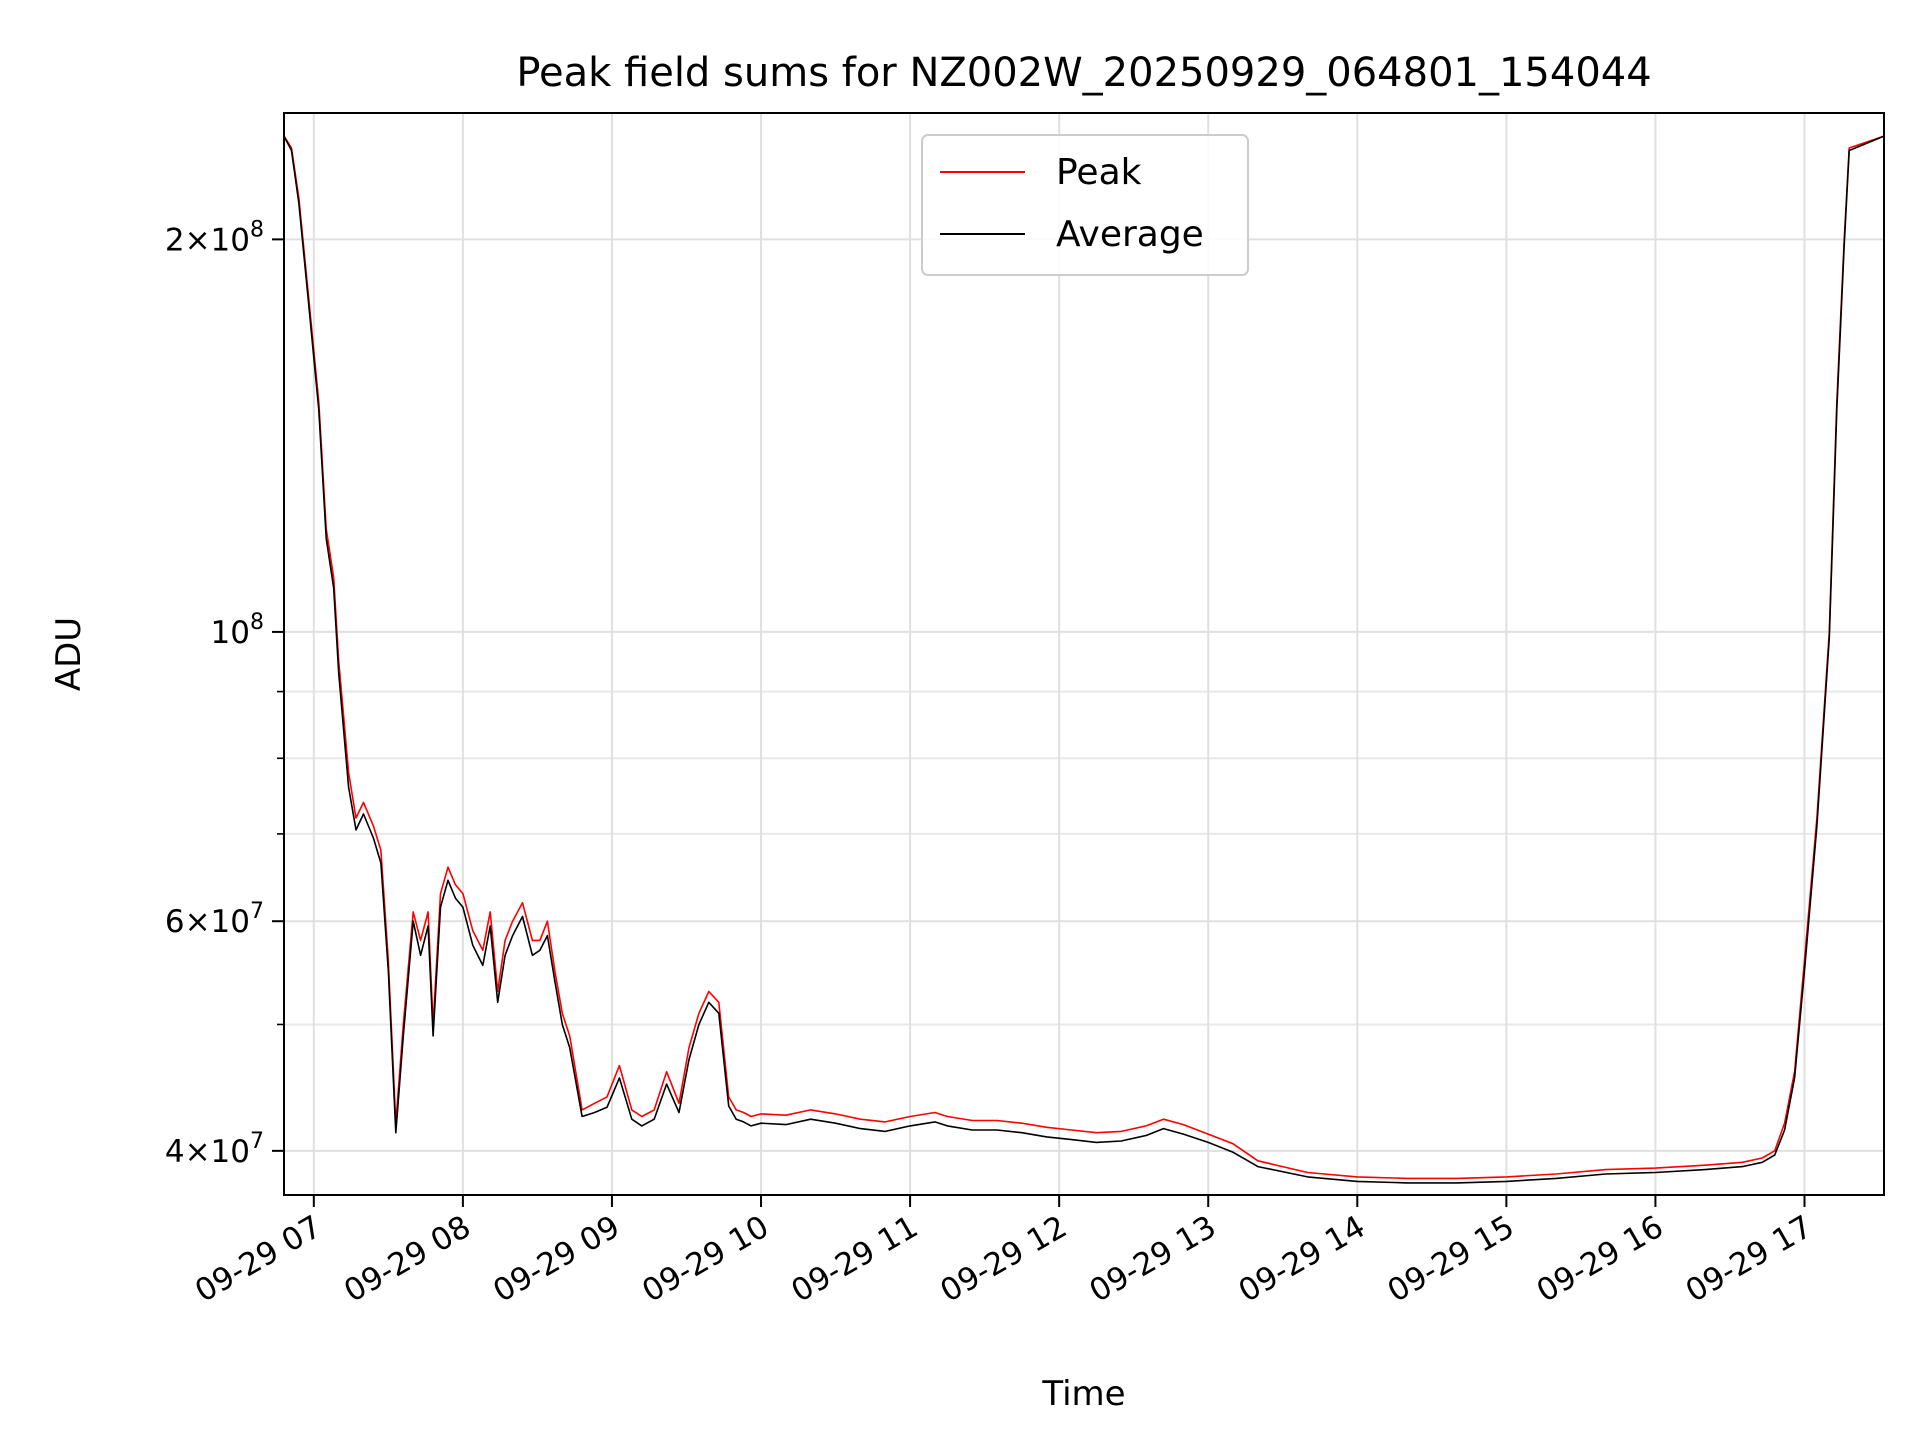 This screenshot has height=1440, width=1920. Describe the element at coordinates (224, 693) in the screenshot. I see `y-axis-ticks: 2×108 108 6×107 4×107` at that location.